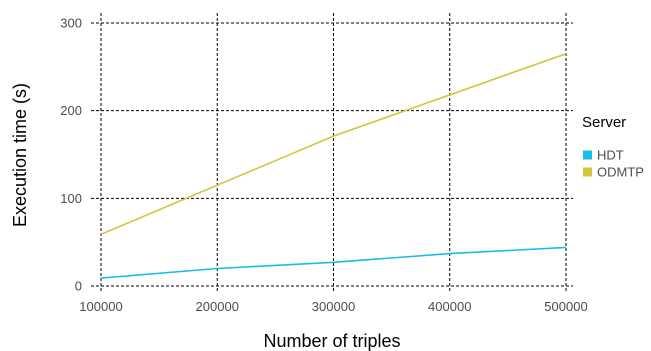 This screenshot has height=351, width=651. What do you see at coordinates (20, 155) in the screenshot?
I see `y-axis-title: Execution time (s)` at bounding box center [20, 155].